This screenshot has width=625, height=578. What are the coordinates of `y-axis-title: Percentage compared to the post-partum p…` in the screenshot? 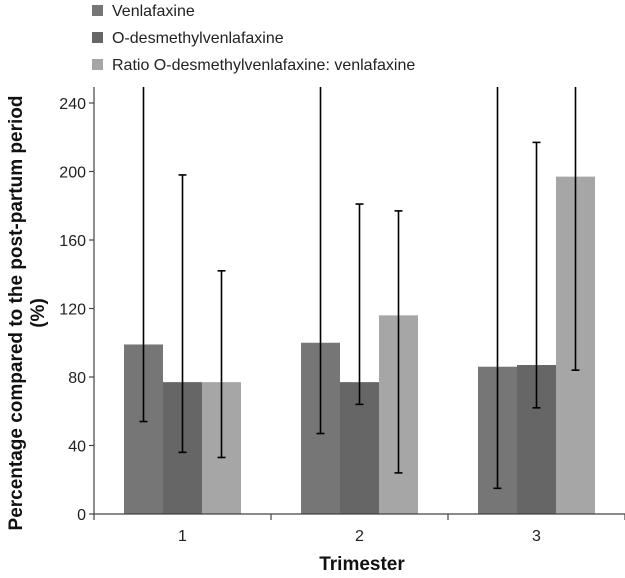 It's located at (27, 313).